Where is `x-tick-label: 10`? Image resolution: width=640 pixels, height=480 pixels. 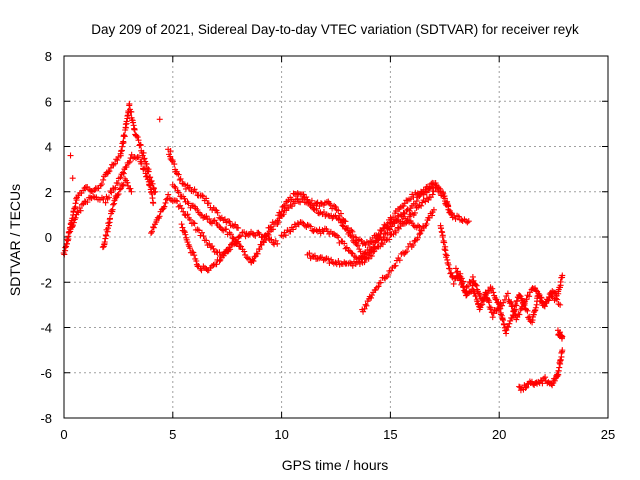
x-tick-label: 10 is located at coordinates (281, 434).